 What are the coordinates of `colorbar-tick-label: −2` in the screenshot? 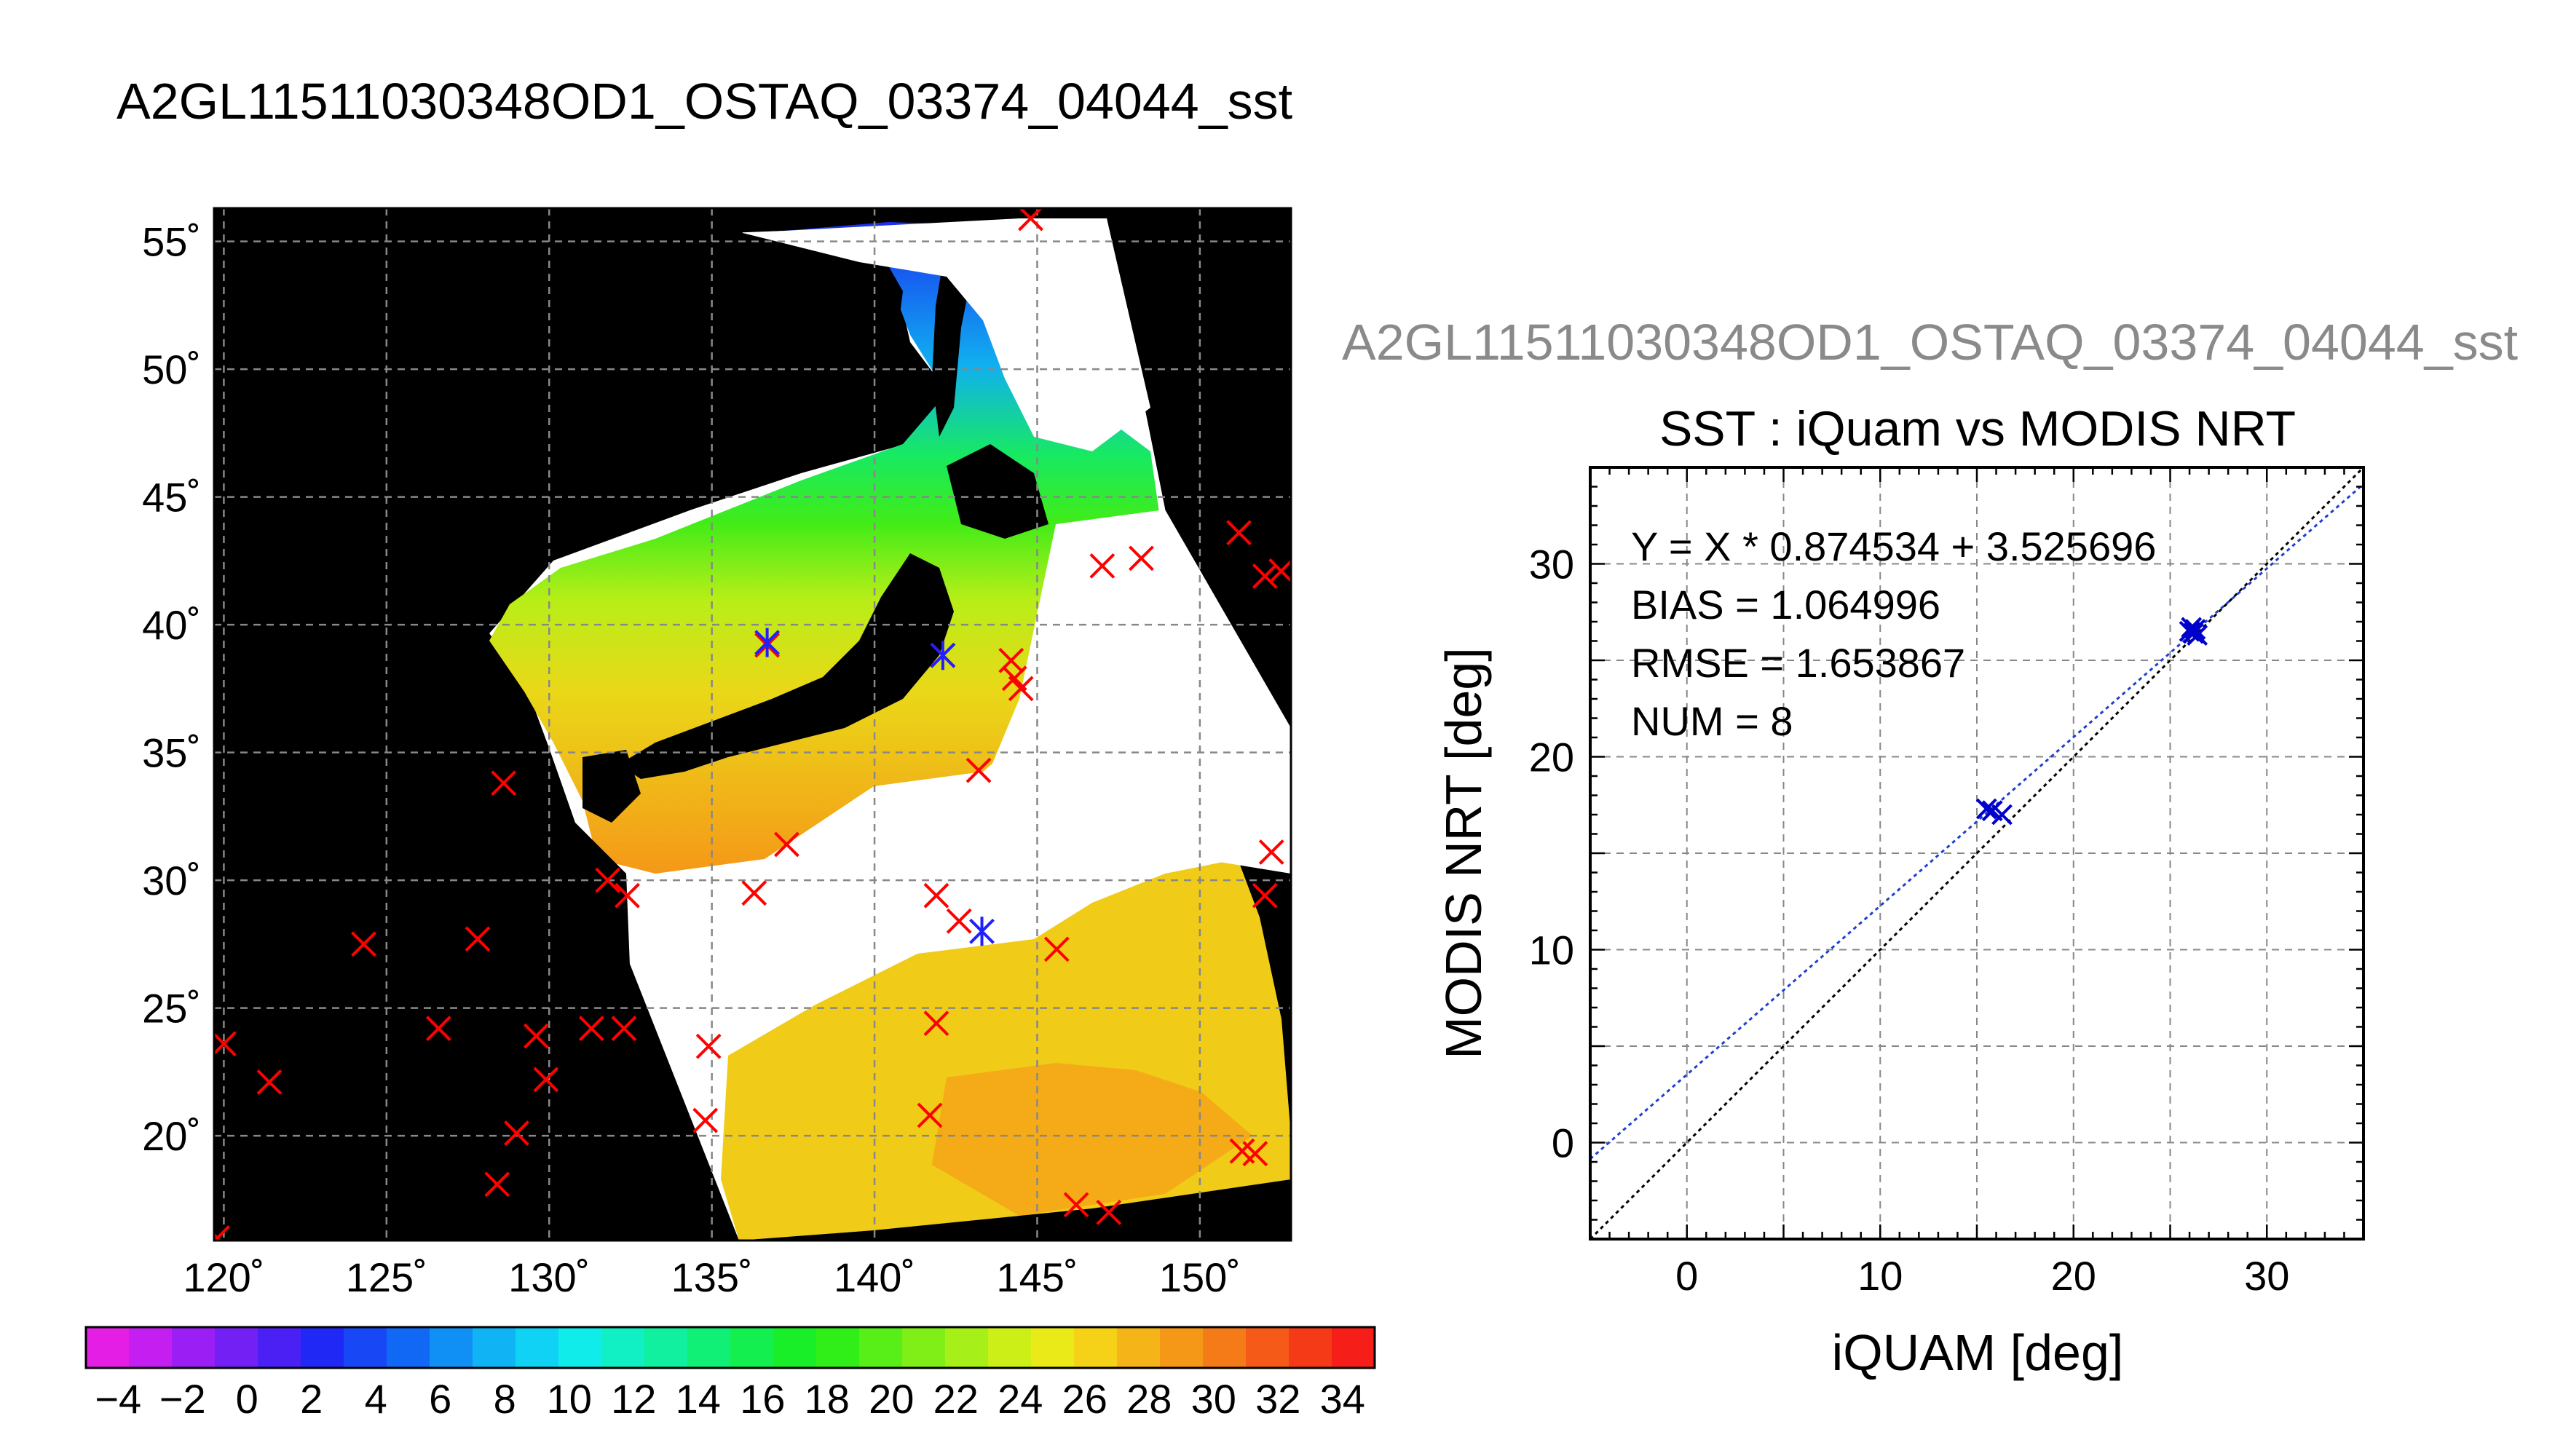 It's located at (182, 1399).